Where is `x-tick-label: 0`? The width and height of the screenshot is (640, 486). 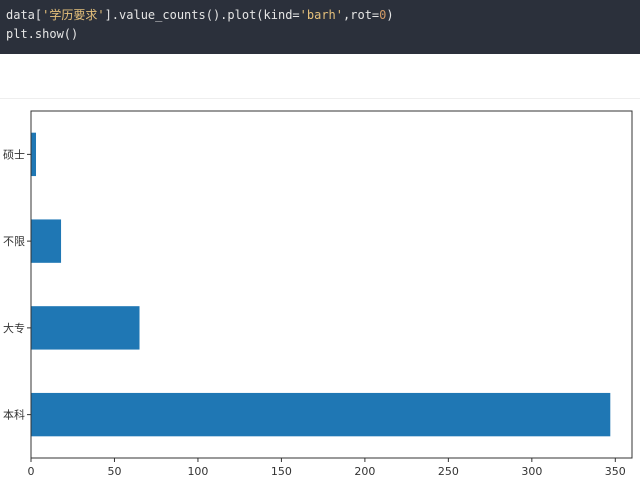 x-tick-label: 0 is located at coordinates (31, 471).